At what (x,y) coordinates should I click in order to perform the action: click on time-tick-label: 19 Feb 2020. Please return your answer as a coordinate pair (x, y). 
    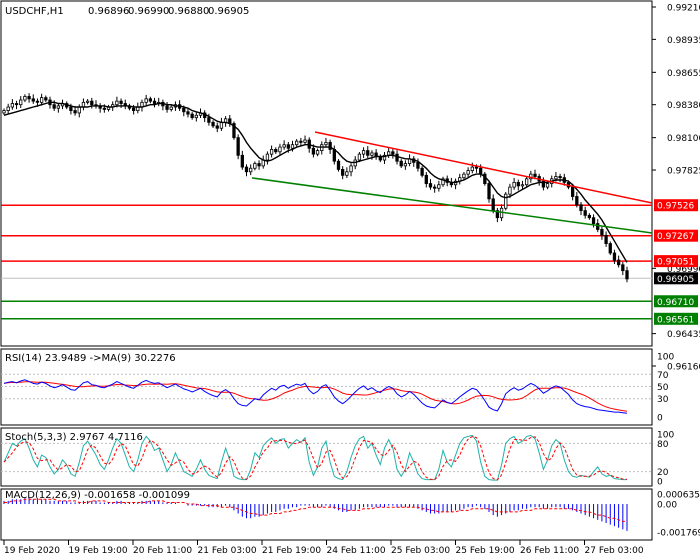
    Looking at the image, I should click on (32, 551).